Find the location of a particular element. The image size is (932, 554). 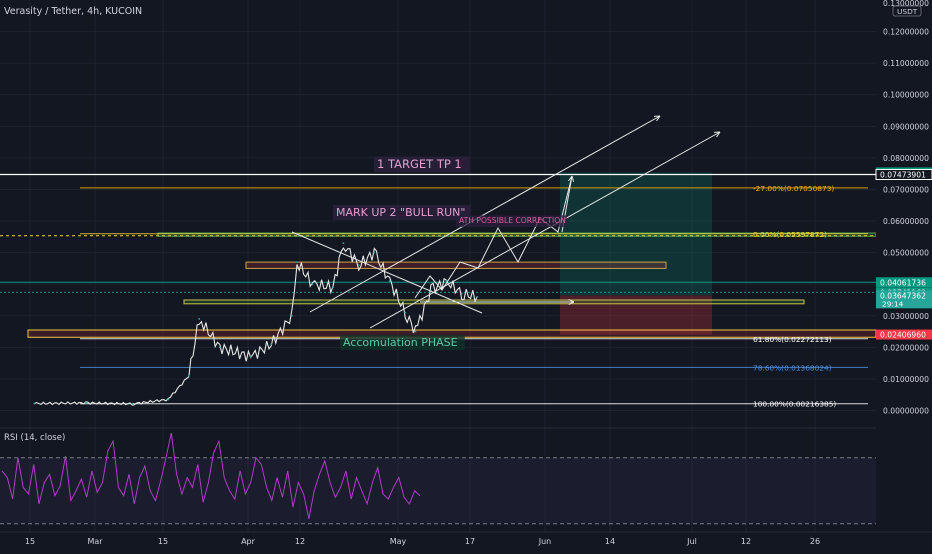

channel-lower-arrow-head is located at coordinates (717, 134).